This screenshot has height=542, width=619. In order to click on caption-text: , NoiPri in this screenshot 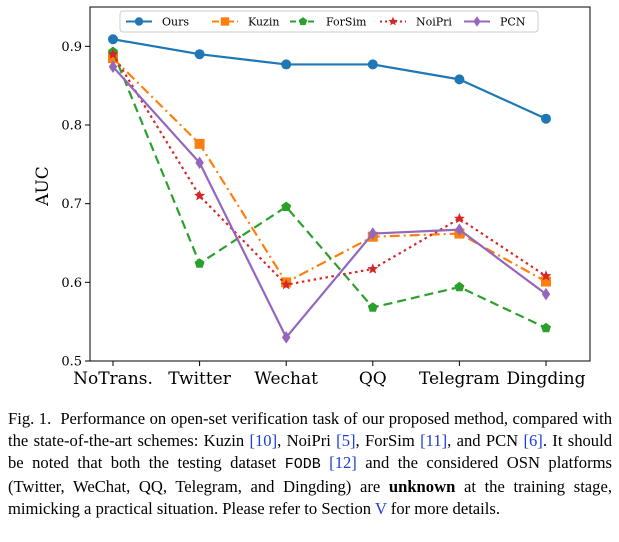, I will do `click(306, 440)`.